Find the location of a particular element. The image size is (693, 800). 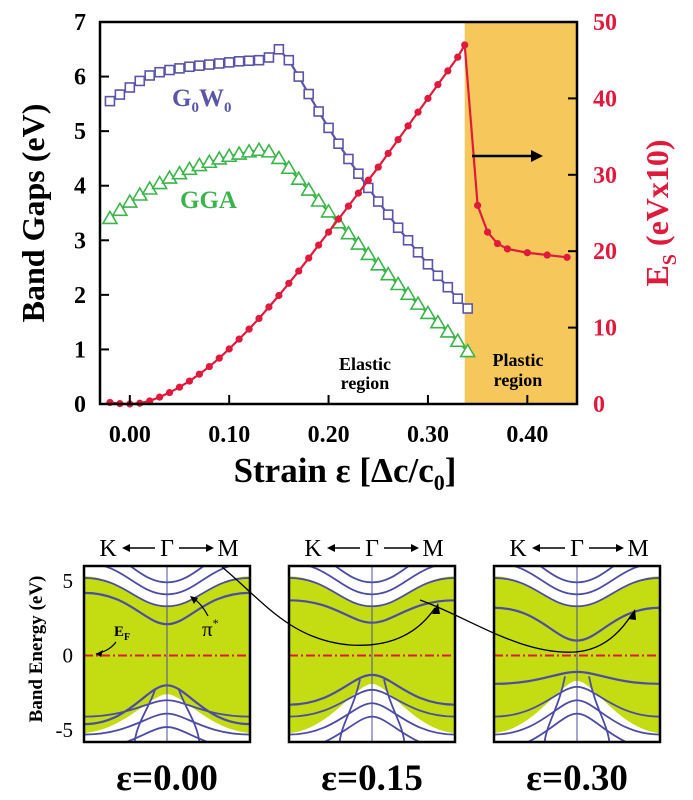

fermi-level-label: EF is located at coordinates (122, 633).